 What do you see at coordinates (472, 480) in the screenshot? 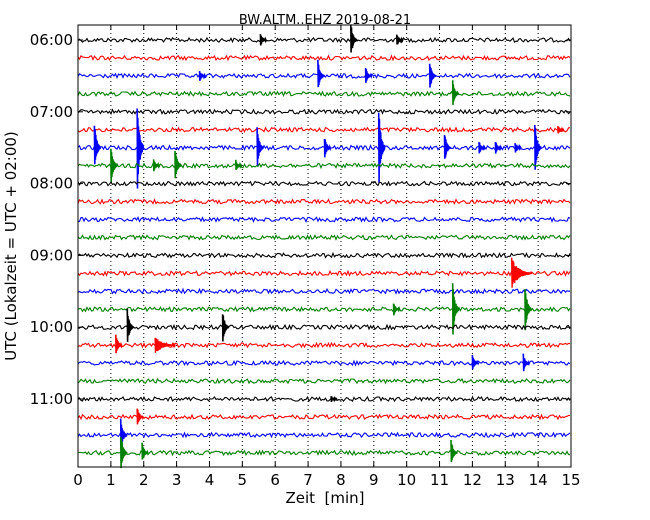
I see `x-tick-label: 12` at bounding box center [472, 480].